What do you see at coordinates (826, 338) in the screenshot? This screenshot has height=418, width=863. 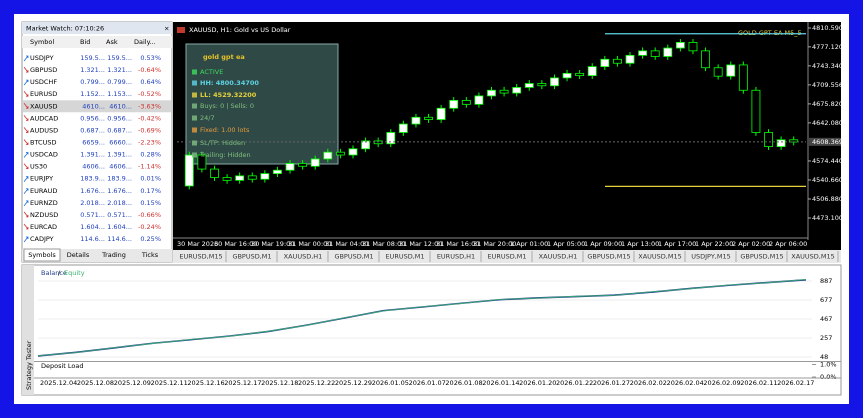 I see `y-tick-label: 257` at bounding box center [826, 338].